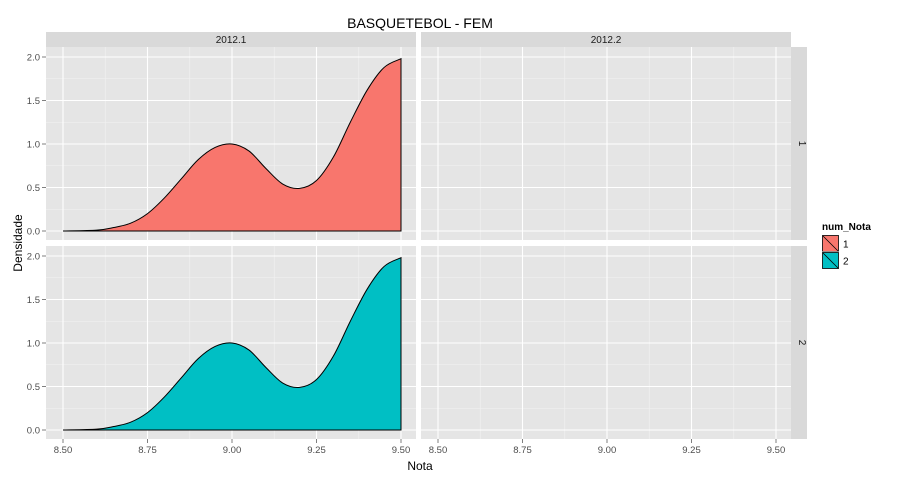 The width and height of the screenshot is (900, 480). What do you see at coordinates (846, 262) in the screenshot?
I see `legend-label: 2` at bounding box center [846, 262].